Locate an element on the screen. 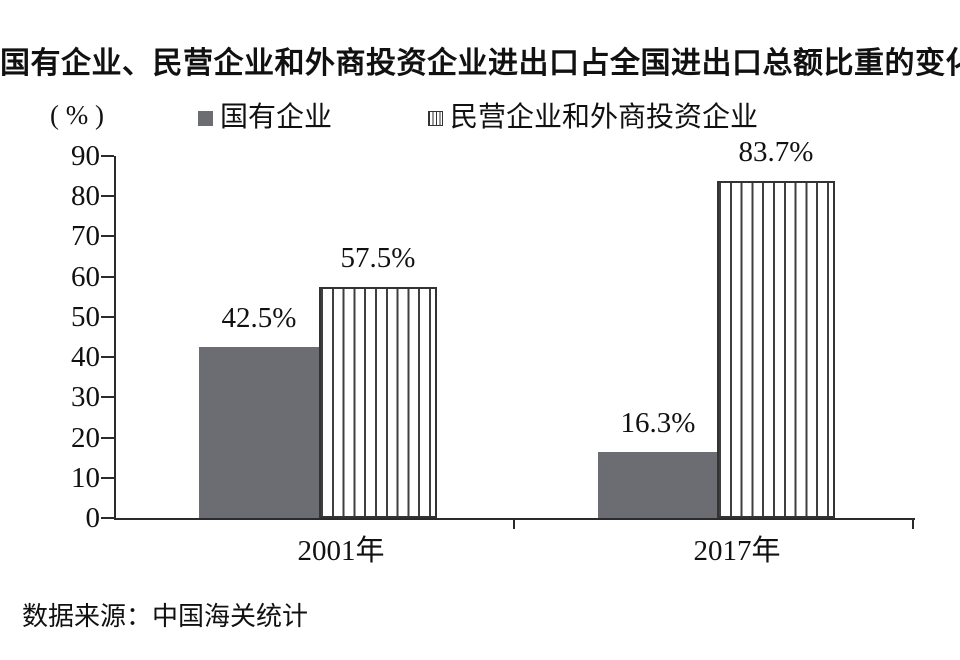  legend-item-state-owned: 国有企业 is located at coordinates (265, 118).